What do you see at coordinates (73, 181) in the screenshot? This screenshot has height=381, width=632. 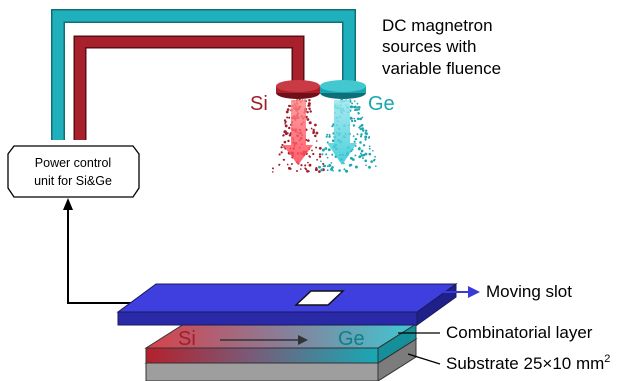 I see `power-unit-line2: unit for Si&Ge` at bounding box center [73, 181].